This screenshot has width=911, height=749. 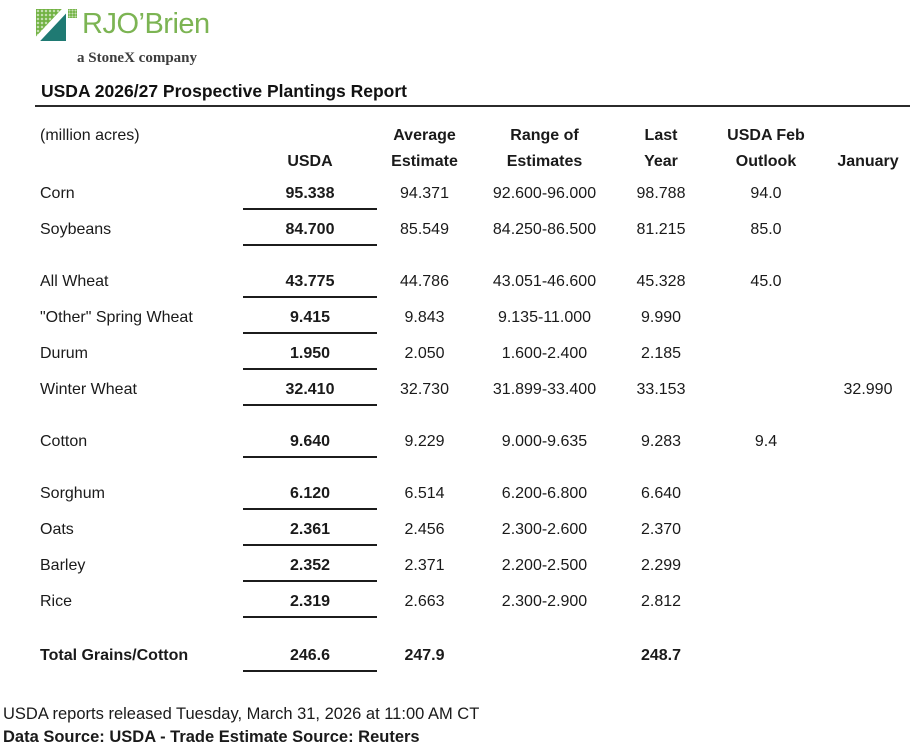 I want to click on range-value: 1.600-2.400, so click(x=544, y=353).